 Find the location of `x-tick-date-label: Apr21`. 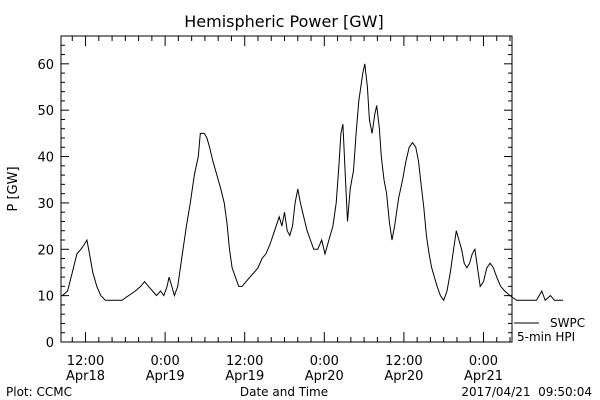

x-tick-date-label: Apr21 is located at coordinates (483, 376).